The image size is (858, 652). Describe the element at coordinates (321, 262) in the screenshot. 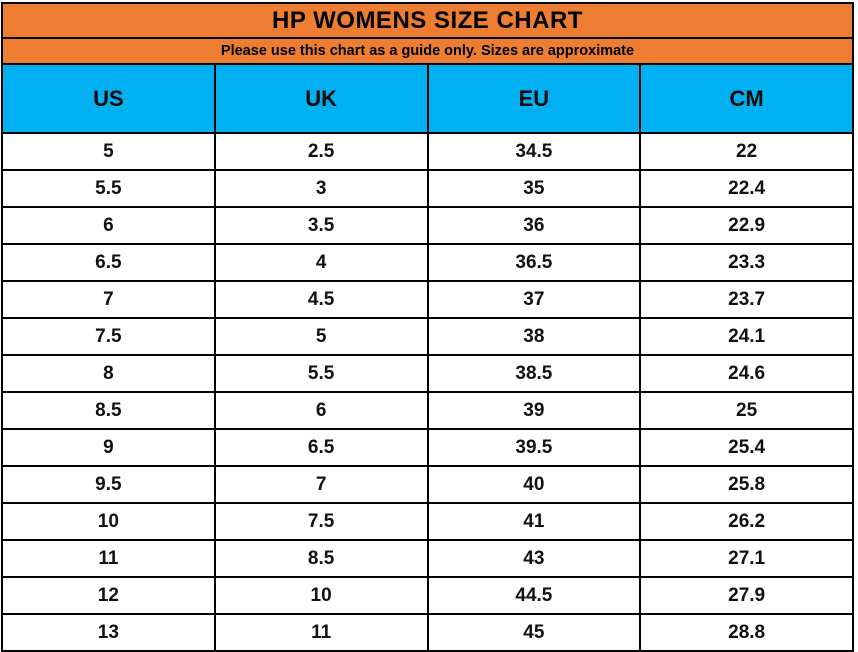

I see `size-cell: 4` at that location.